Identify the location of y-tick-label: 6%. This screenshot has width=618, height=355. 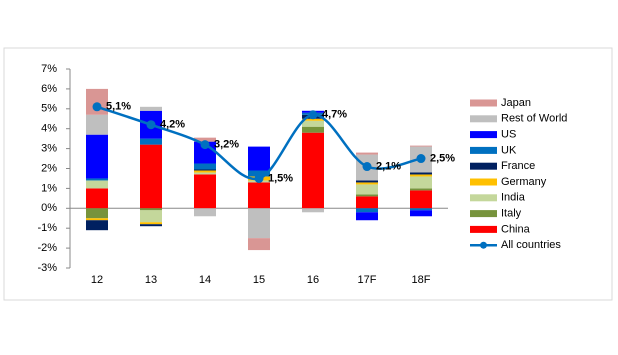
(49, 89).